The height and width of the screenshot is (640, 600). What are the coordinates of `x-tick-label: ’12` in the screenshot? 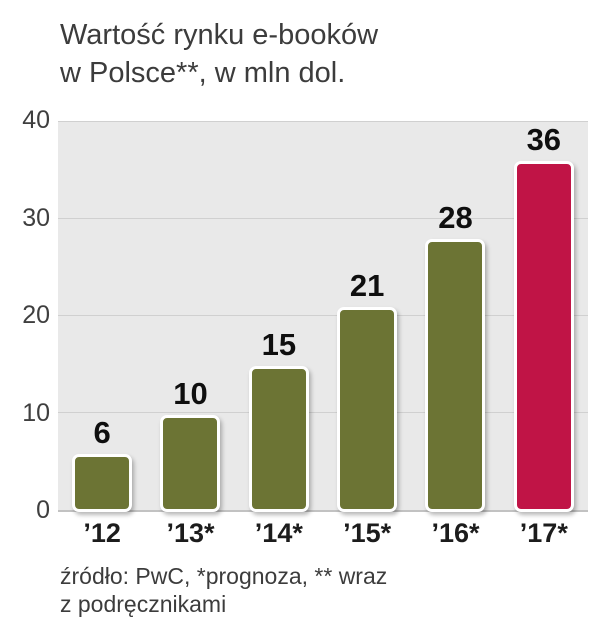 It's located at (102, 533).